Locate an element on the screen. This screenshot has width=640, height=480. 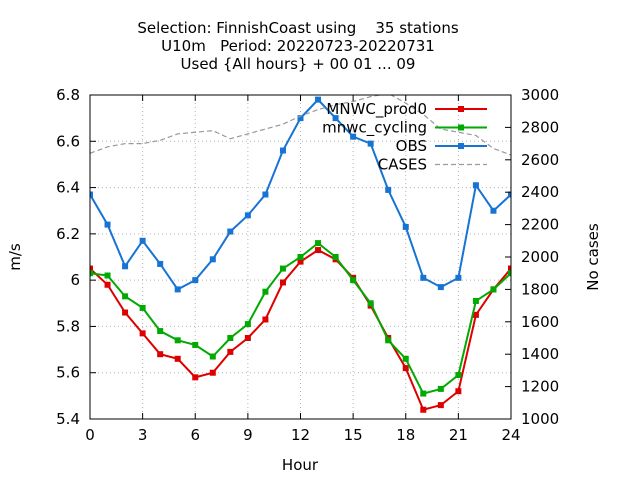
series-line is located at coordinates (300, 125).